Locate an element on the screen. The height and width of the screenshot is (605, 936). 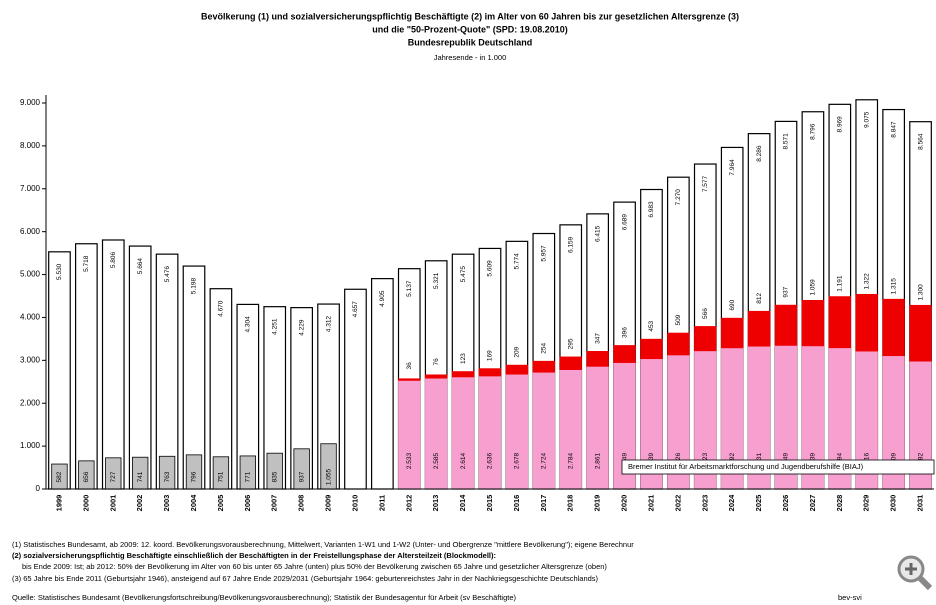
x-tick-label: 2009 is located at coordinates (328, 503).